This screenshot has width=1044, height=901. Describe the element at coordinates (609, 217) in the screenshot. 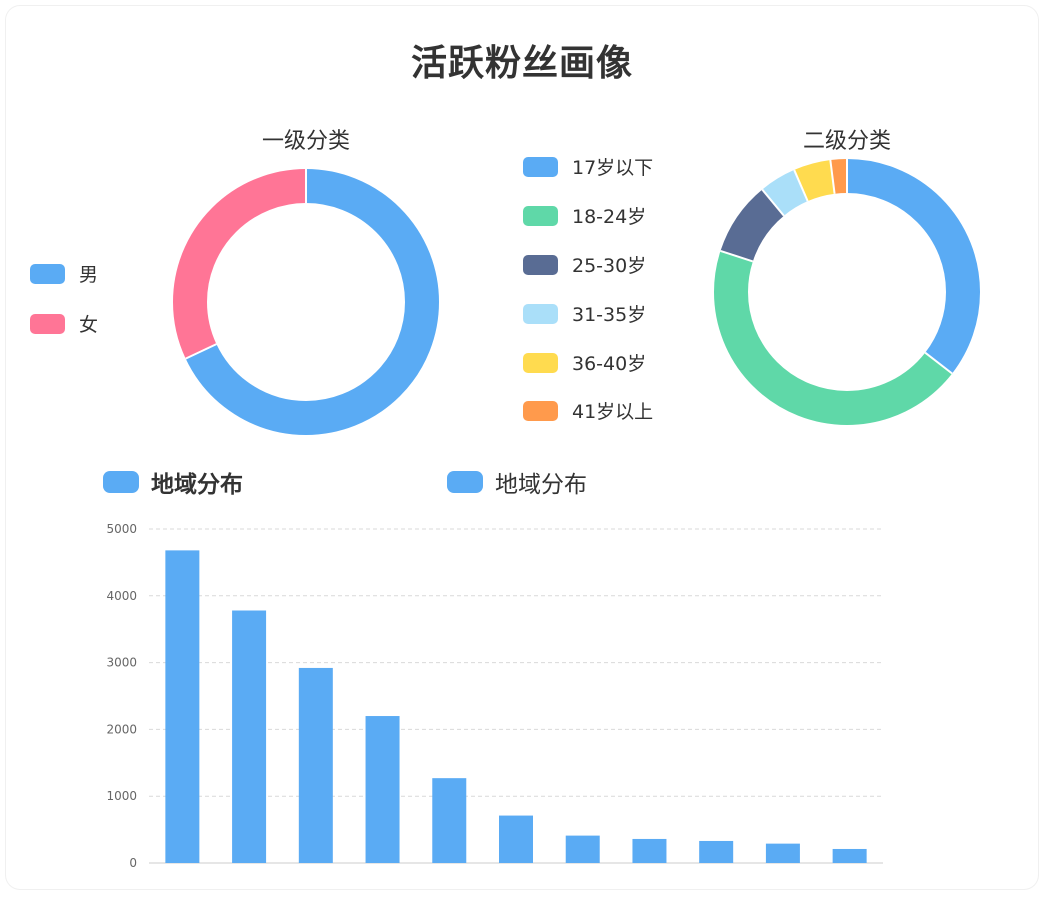

I see `legend-label: 18-24岁` at that location.